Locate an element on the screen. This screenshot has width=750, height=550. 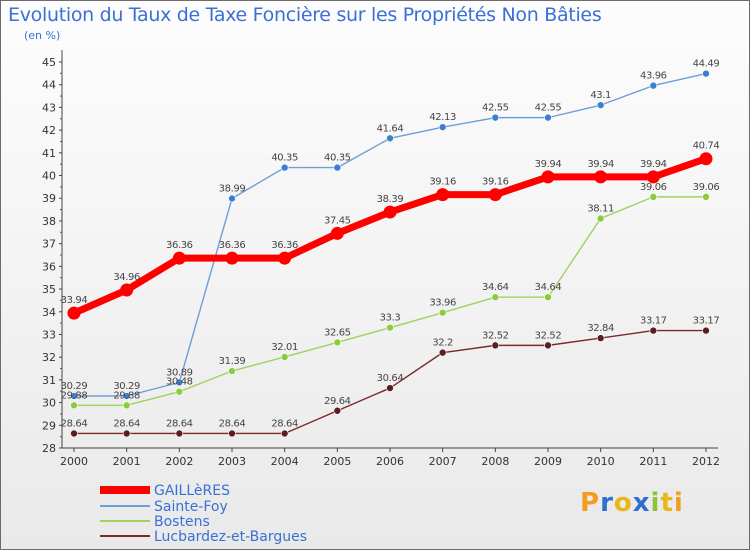
data-label: 33.3 is located at coordinates (390, 318).